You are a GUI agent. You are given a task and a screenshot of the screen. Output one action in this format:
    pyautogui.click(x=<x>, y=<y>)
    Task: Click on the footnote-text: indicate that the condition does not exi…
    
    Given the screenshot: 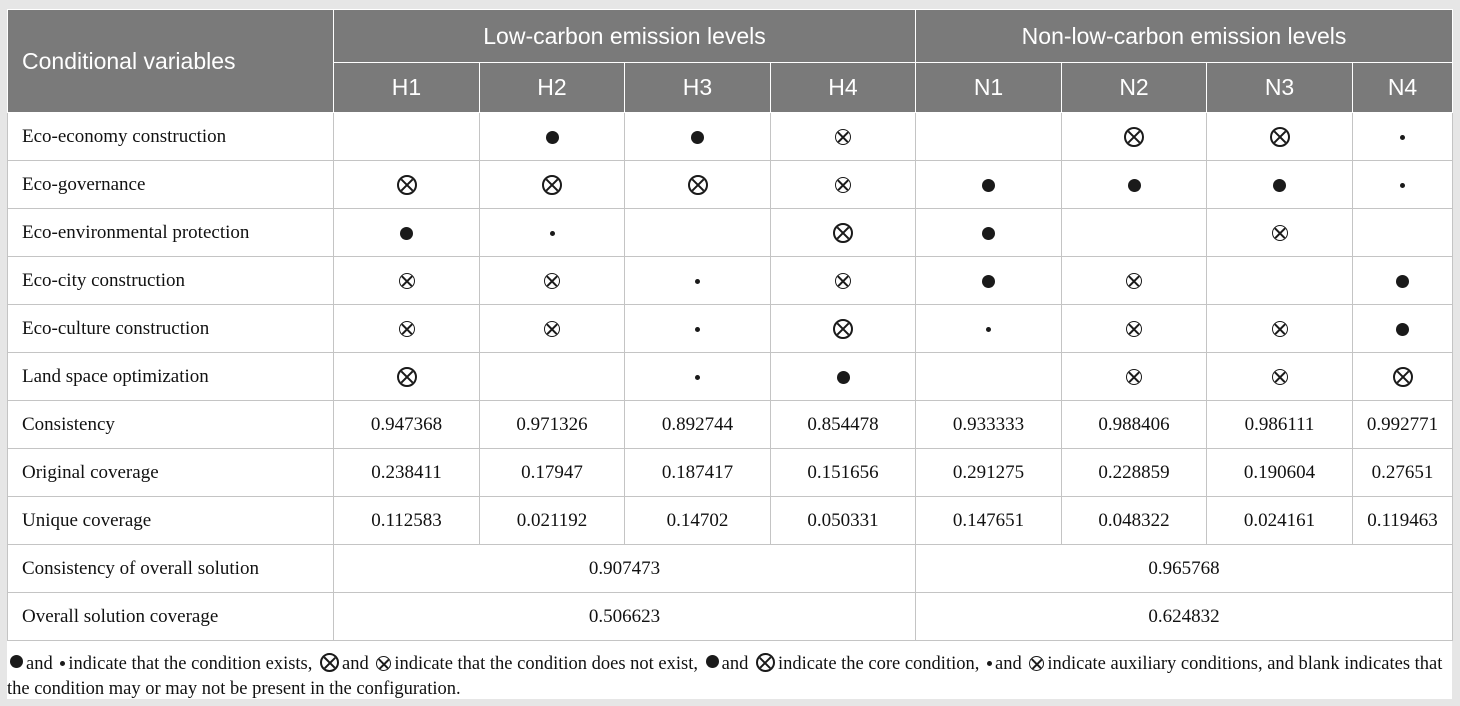 What is the action you would take?
    pyautogui.click(x=546, y=664)
    